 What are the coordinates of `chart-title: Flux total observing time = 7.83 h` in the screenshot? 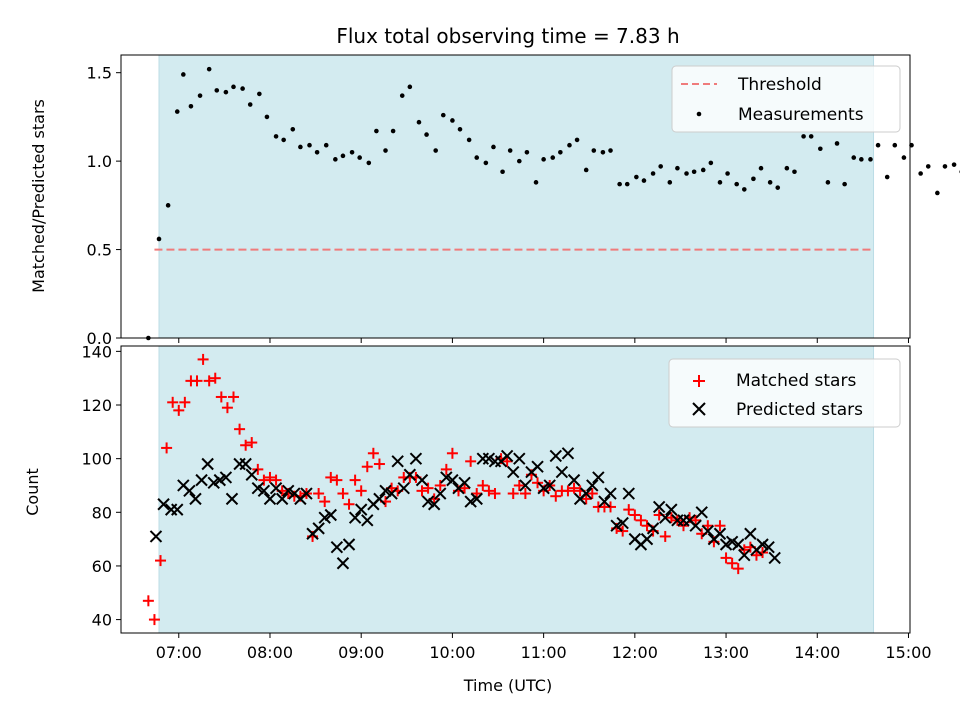 It's located at (507, 36).